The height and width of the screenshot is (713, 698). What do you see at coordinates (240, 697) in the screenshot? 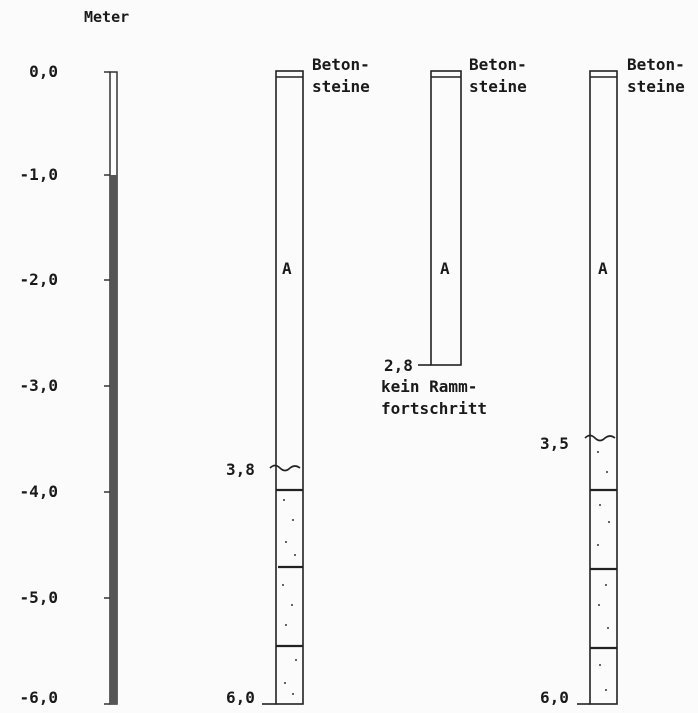
I see `column-1-bottom-depth: 6,0` at bounding box center [240, 697].